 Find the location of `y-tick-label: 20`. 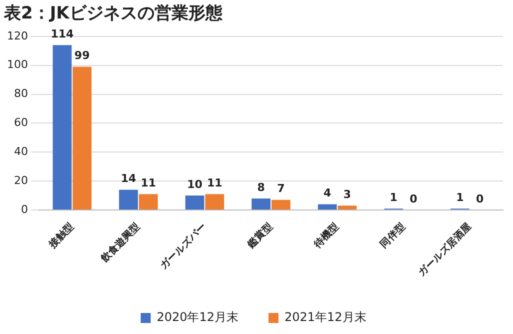

y-tick-label: 20 is located at coordinates (21, 180).